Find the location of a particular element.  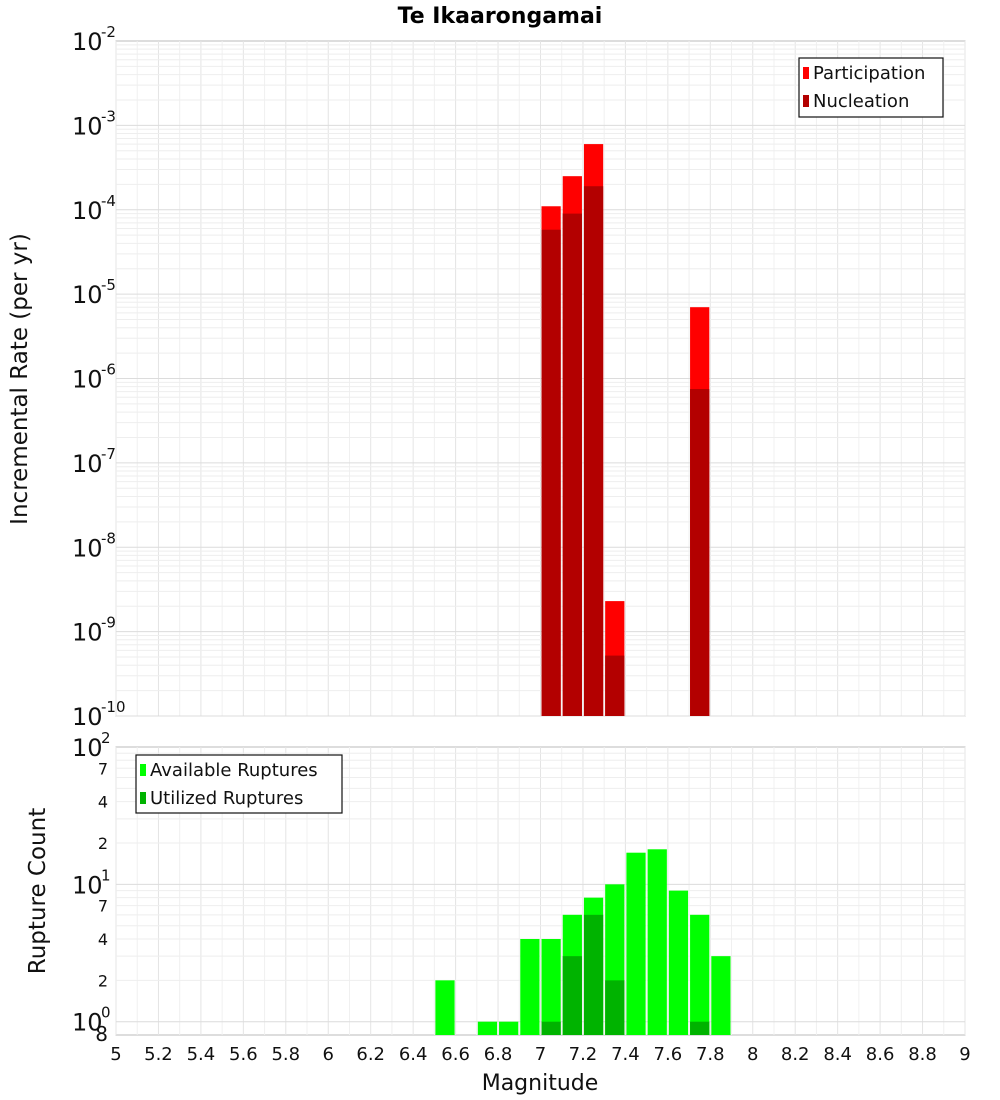

x-tick-label: 6.4 is located at coordinates (413, 1054).